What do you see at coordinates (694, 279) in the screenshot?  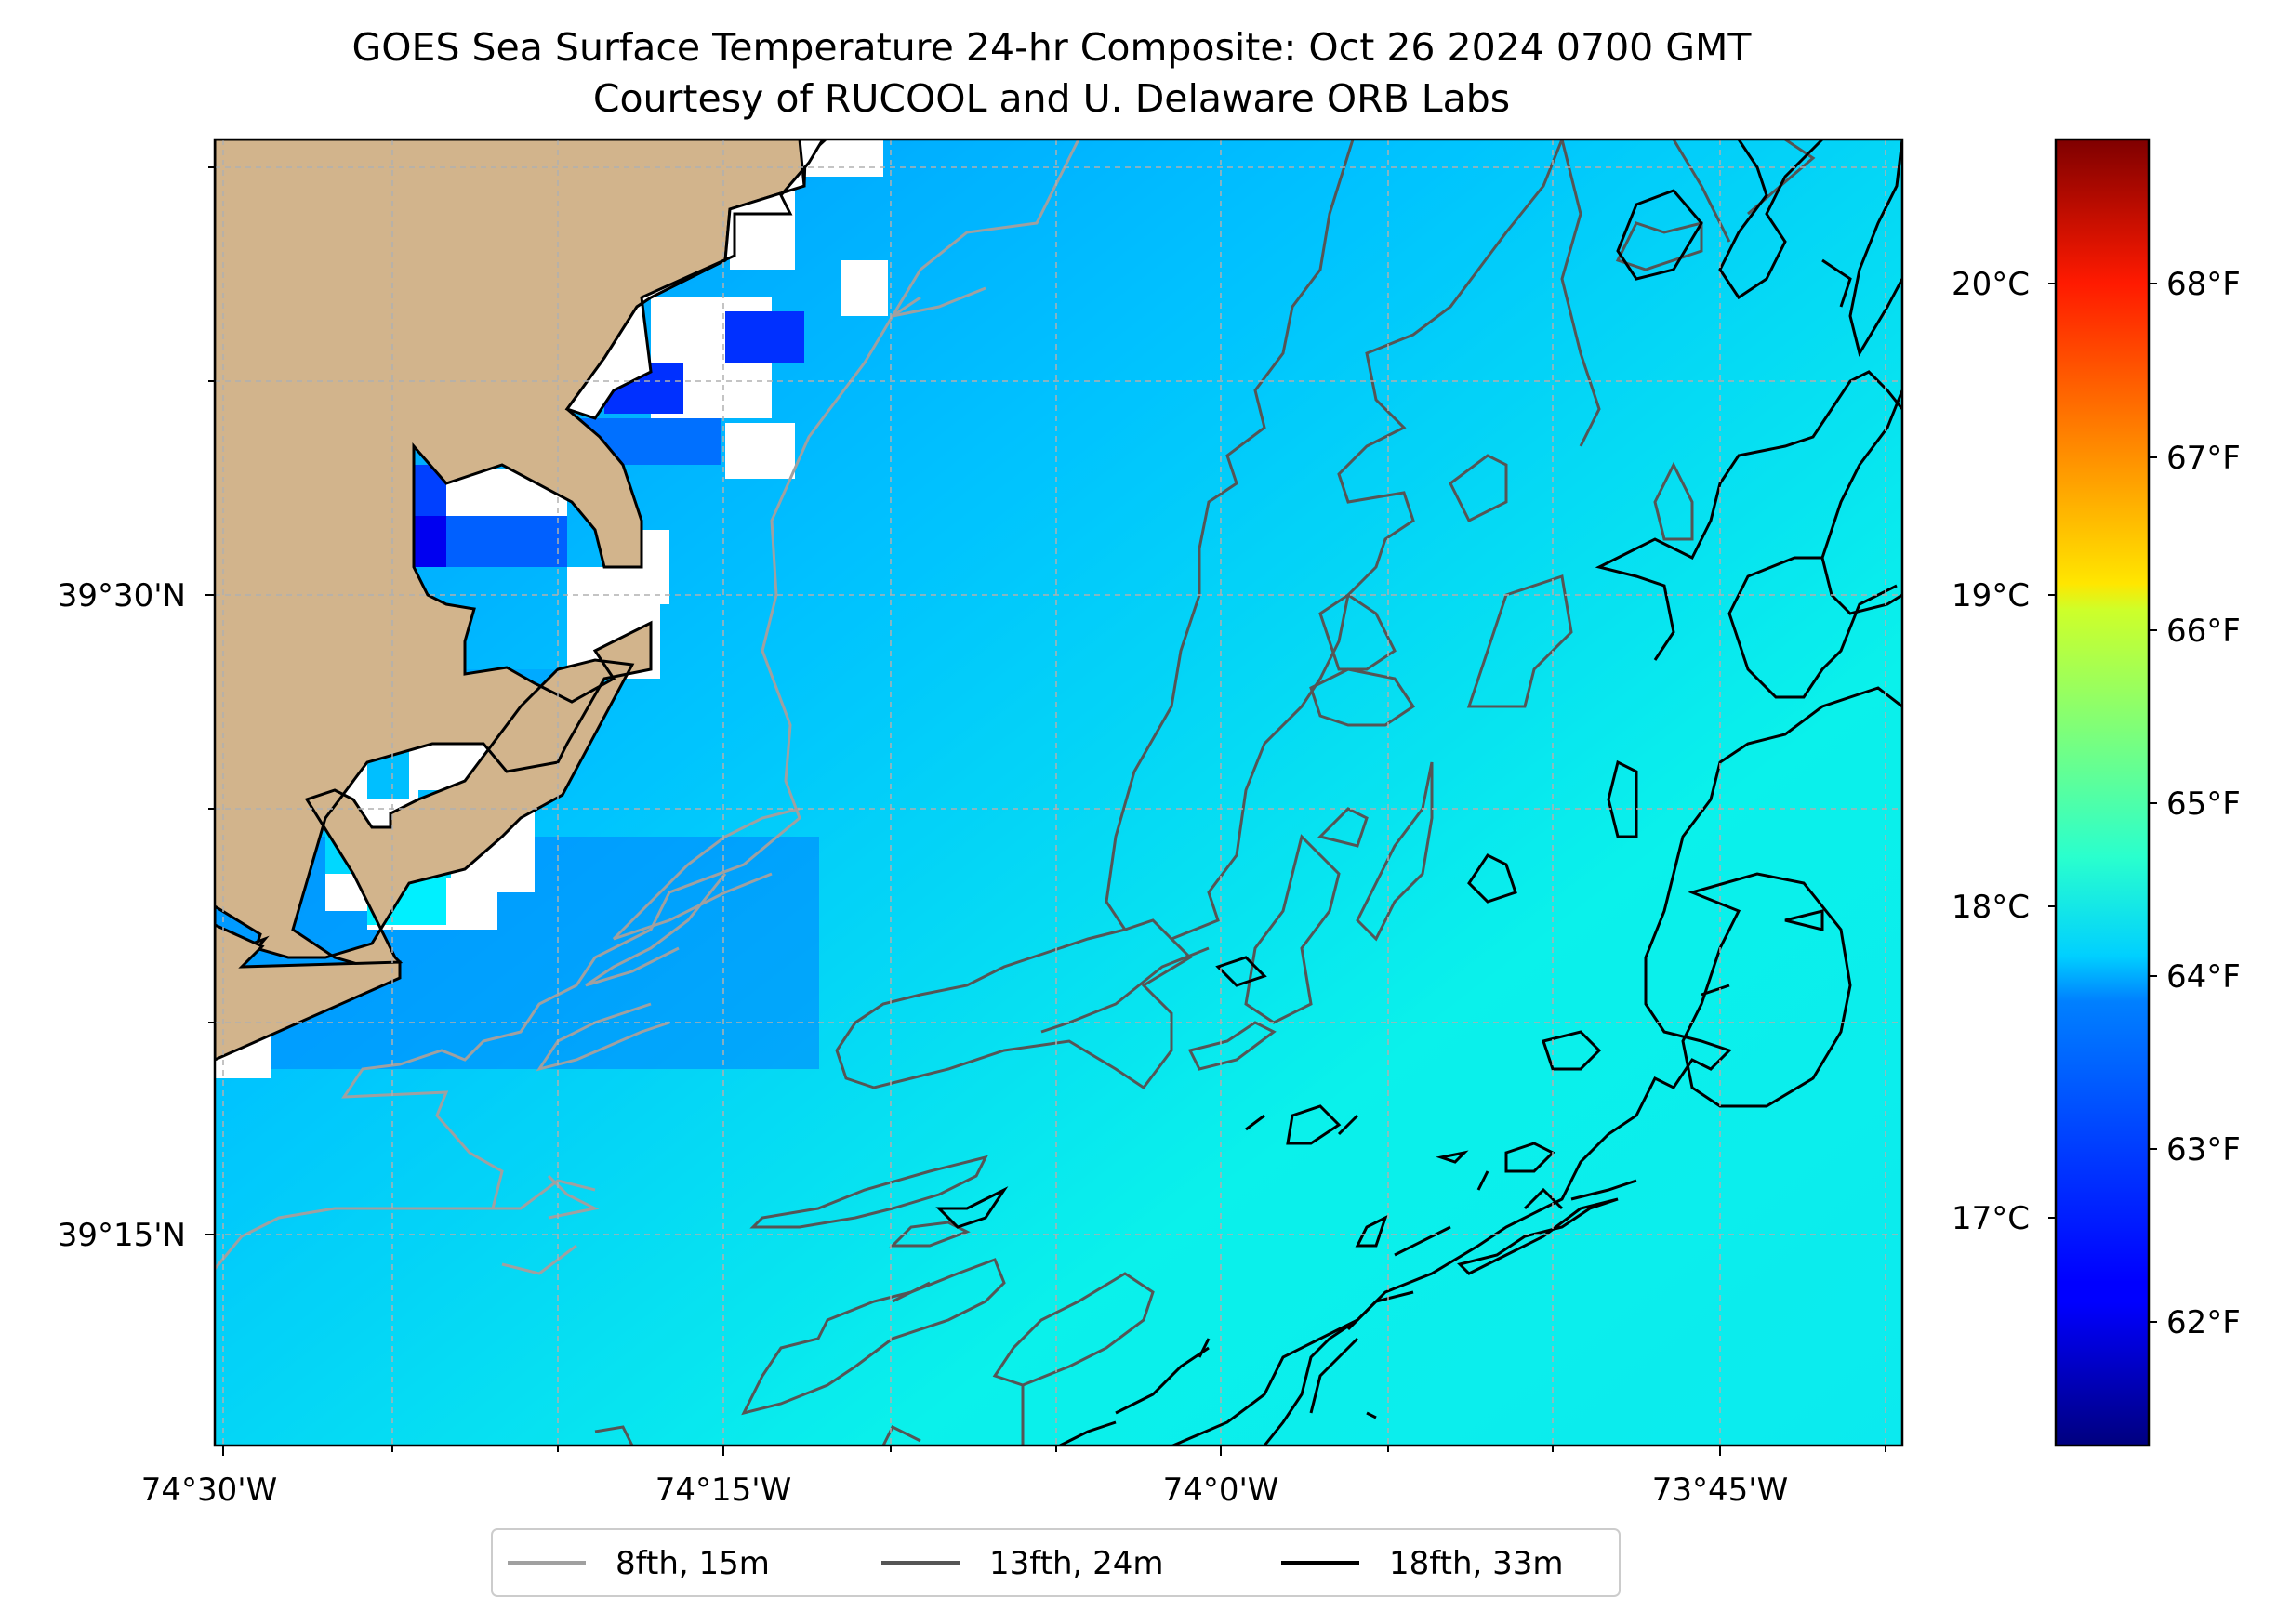 I see `land-inlet` at bounding box center [694, 279].